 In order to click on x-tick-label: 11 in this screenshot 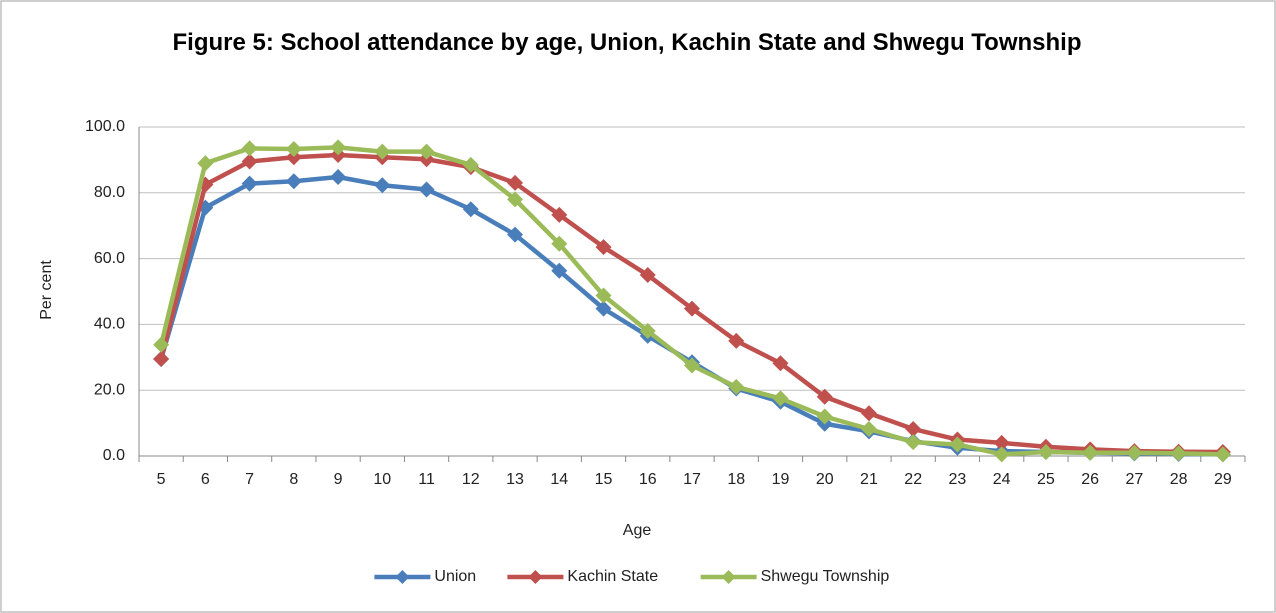, I will do `click(426, 479)`.